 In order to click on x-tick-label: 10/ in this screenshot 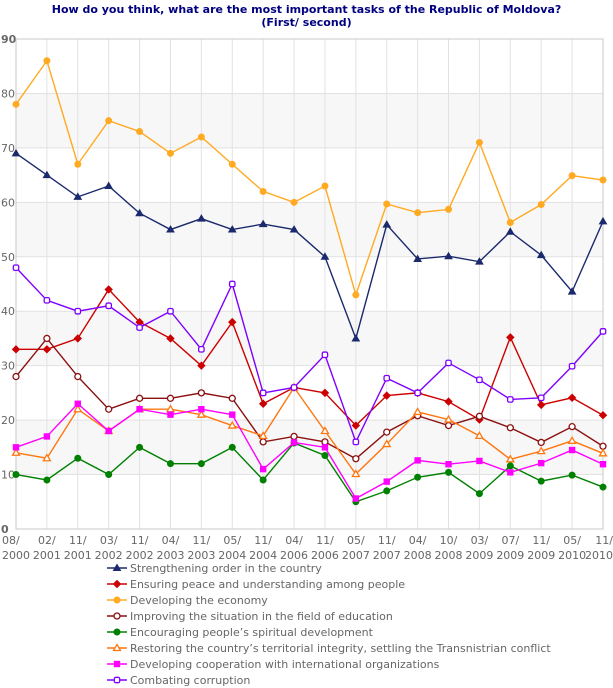, I will do `click(449, 540)`.